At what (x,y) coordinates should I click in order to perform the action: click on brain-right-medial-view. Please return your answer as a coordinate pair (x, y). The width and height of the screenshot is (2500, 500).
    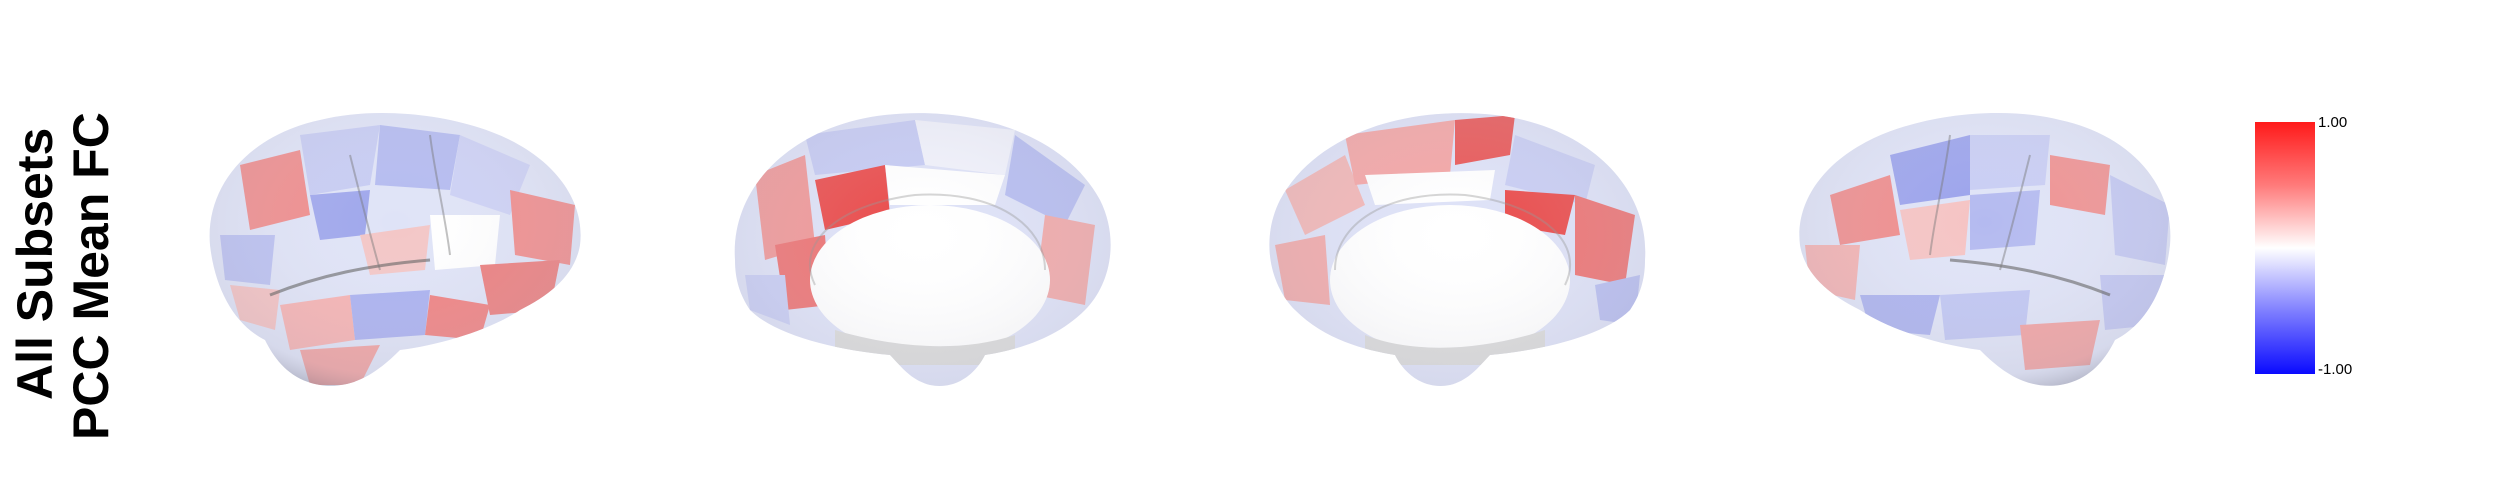
    Looking at the image, I should click on (1460, 260).